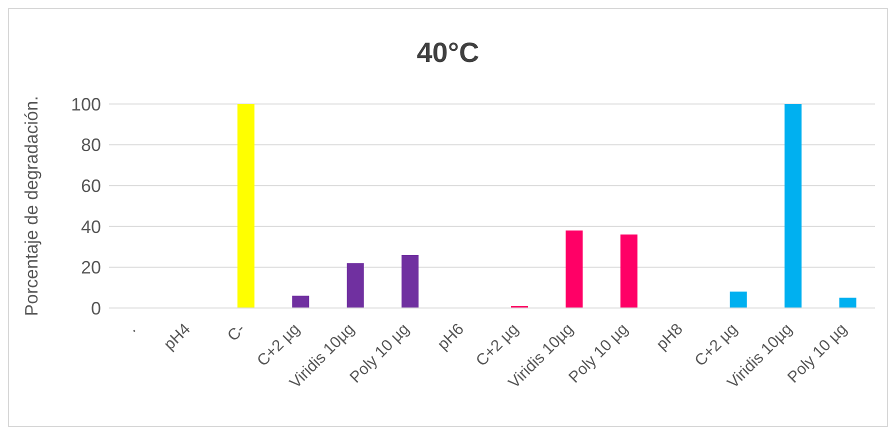 The height and width of the screenshot is (433, 896). What do you see at coordinates (90, 186) in the screenshot?
I see `y-tick-label: 60` at bounding box center [90, 186].